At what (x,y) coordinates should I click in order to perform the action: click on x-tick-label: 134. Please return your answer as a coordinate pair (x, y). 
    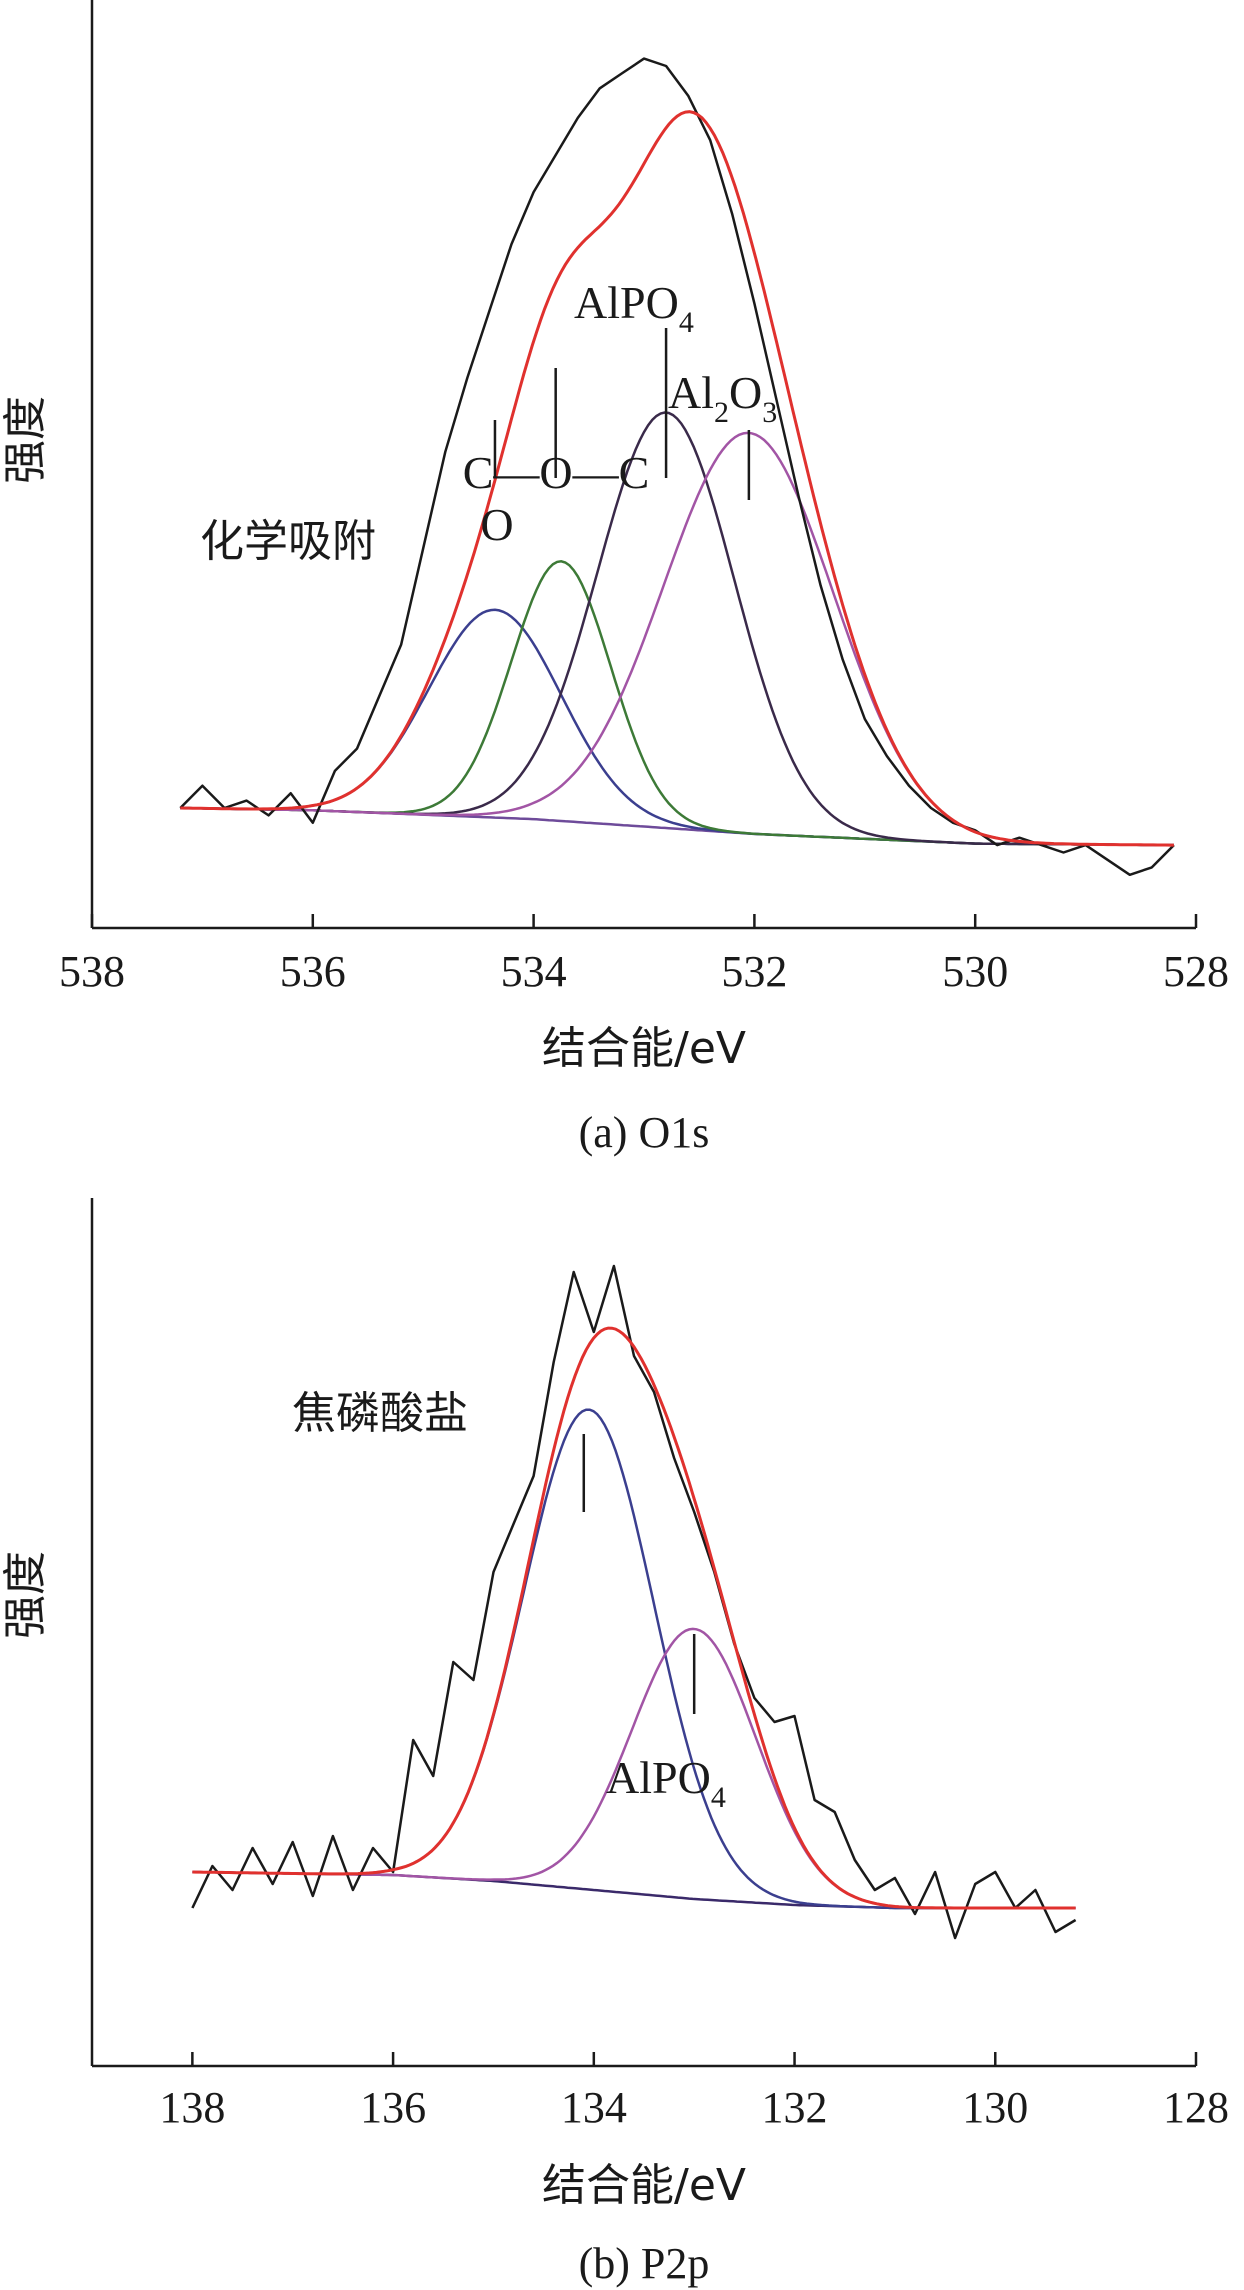
    Looking at the image, I should click on (594, 2107).